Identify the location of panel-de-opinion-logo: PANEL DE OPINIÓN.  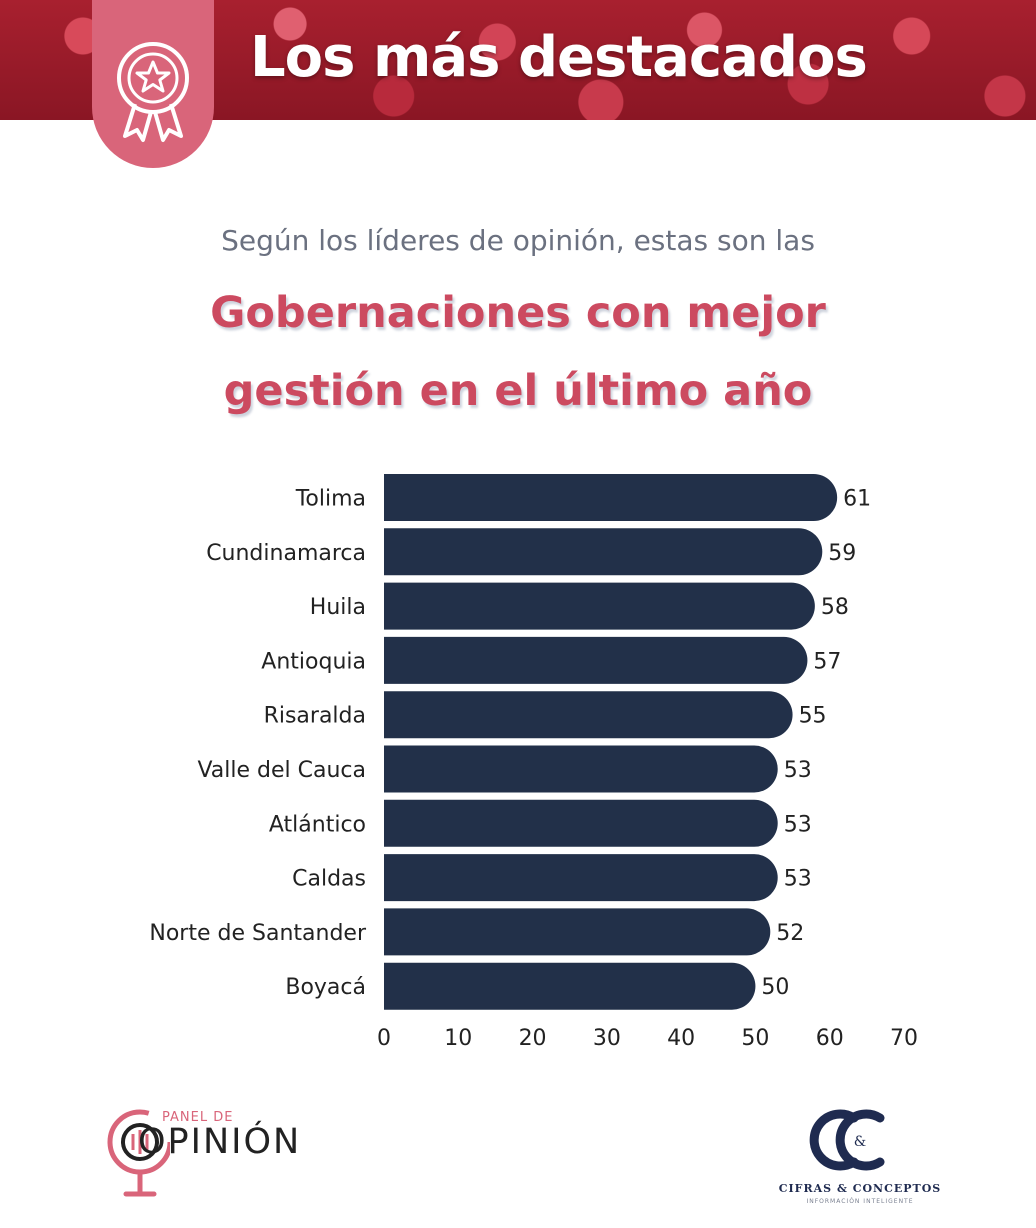
(220, 1155).